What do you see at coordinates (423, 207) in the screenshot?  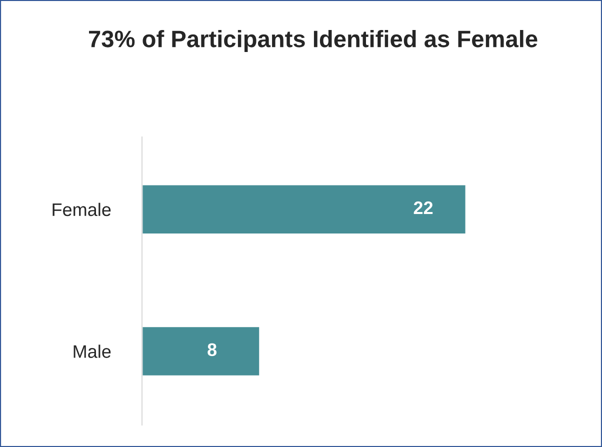 I see `data-label: 22` at bounding box center [423, 207].